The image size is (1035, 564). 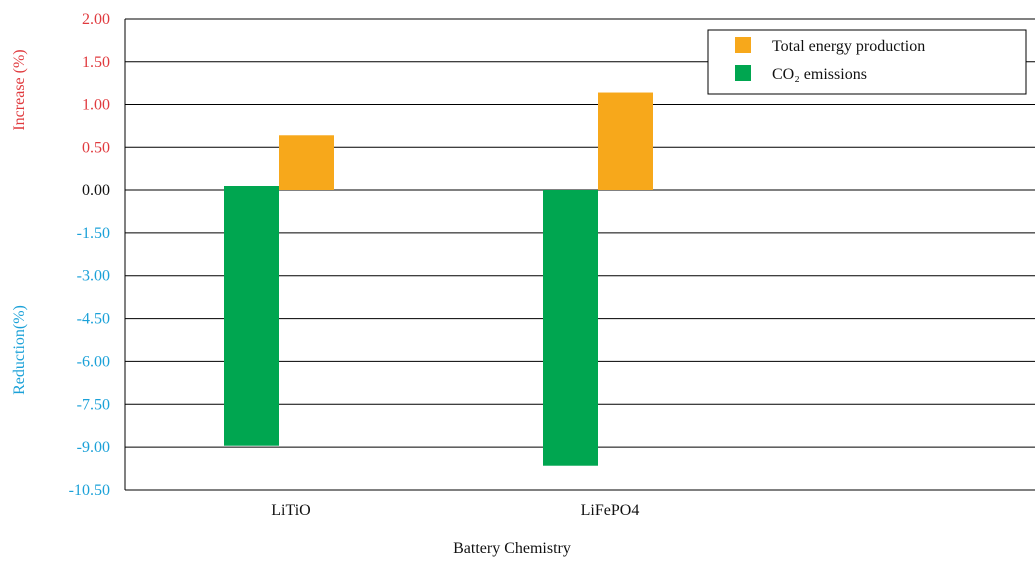 What do you see at coordinates (93, 233) in the screenshot?
I see `y-tick-label: -1.50` at bounding box center [93, 233].